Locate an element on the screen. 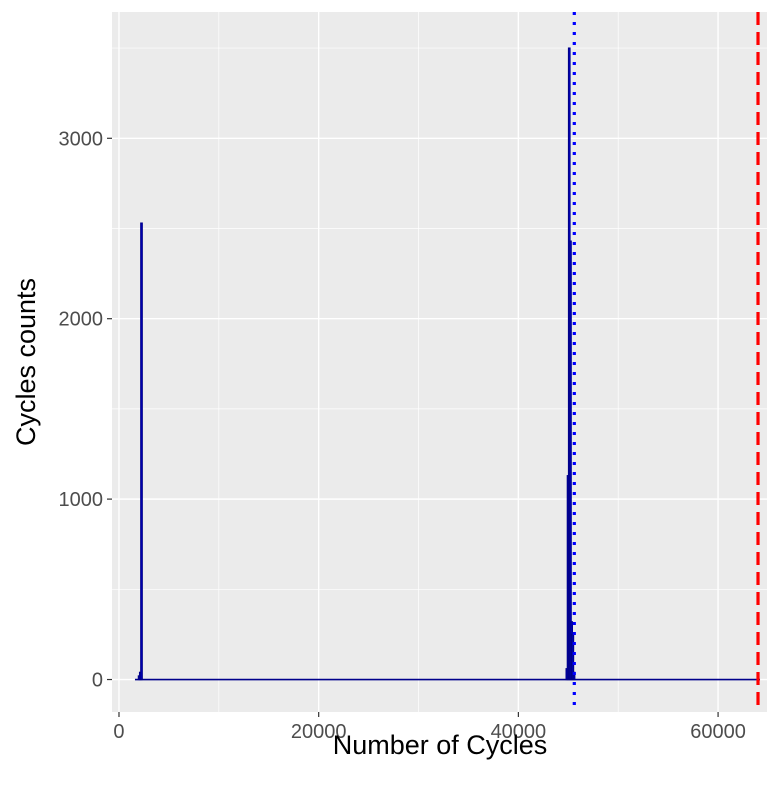 The image size is (777, 792). x-axis-title: Number of Cycles is located at coordinates (440, 745).